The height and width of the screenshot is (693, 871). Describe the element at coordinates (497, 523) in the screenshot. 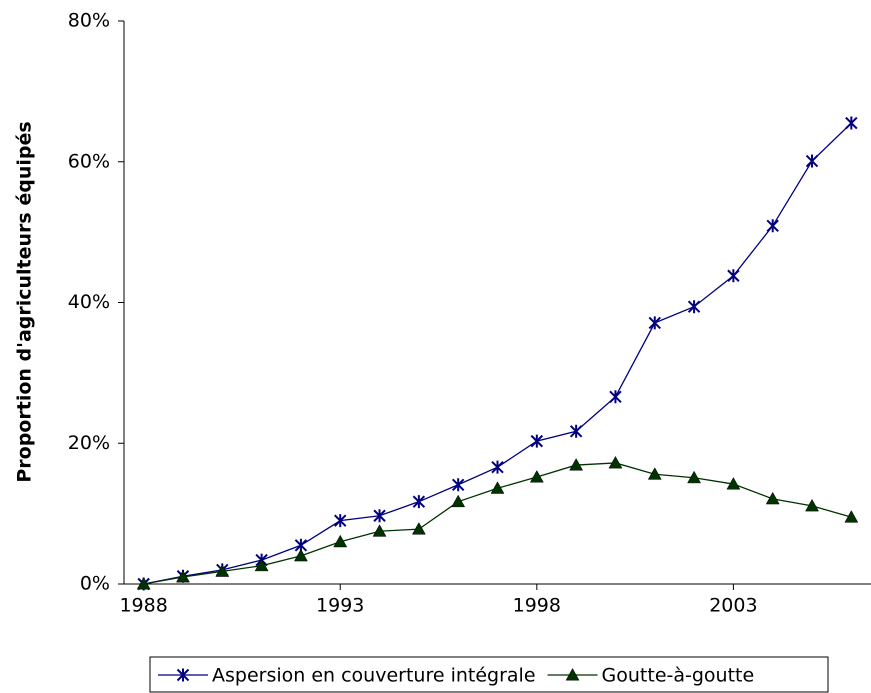

I see `series-line` at that location.